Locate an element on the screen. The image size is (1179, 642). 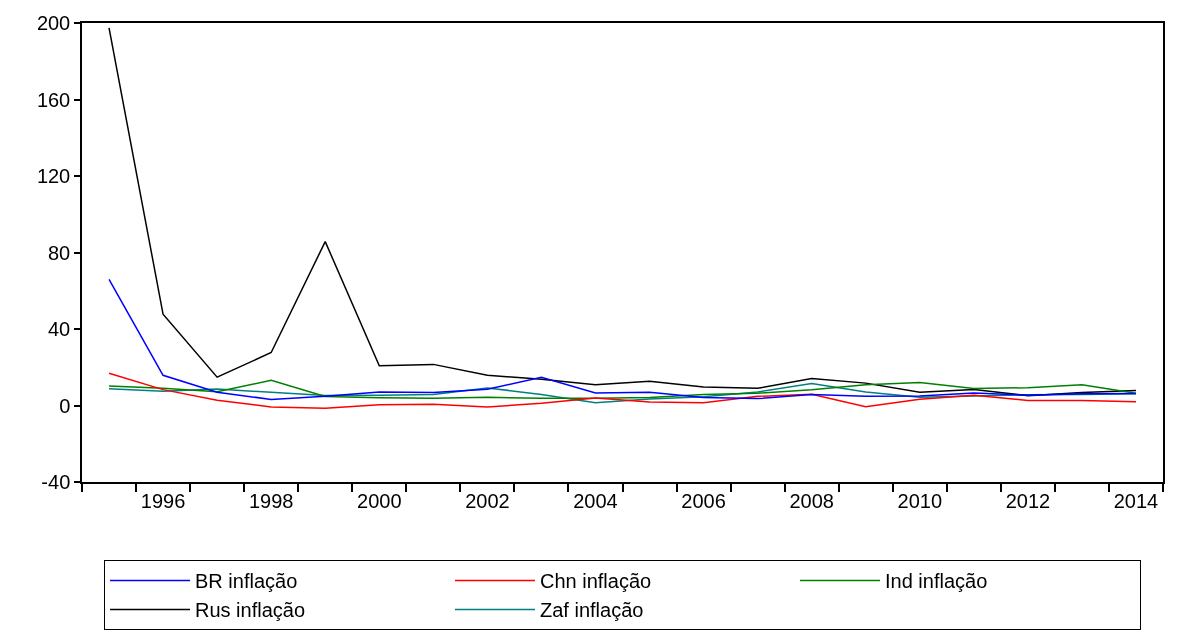
x-tick-label: 2006 is located at coordinates (703, 500).